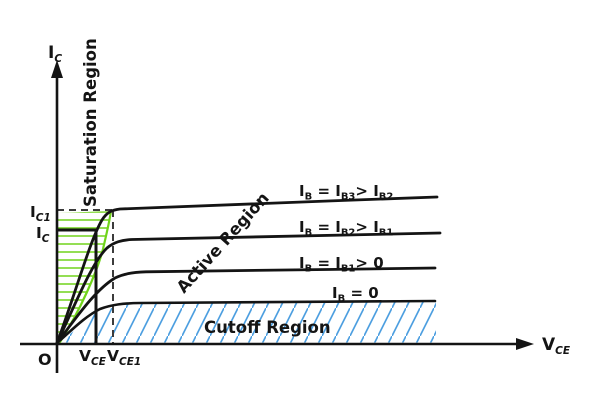  Describe the element at coordinates (267, 327) in the screenshot. I see `region-label-cutoff: Cutoff Region` at that location.